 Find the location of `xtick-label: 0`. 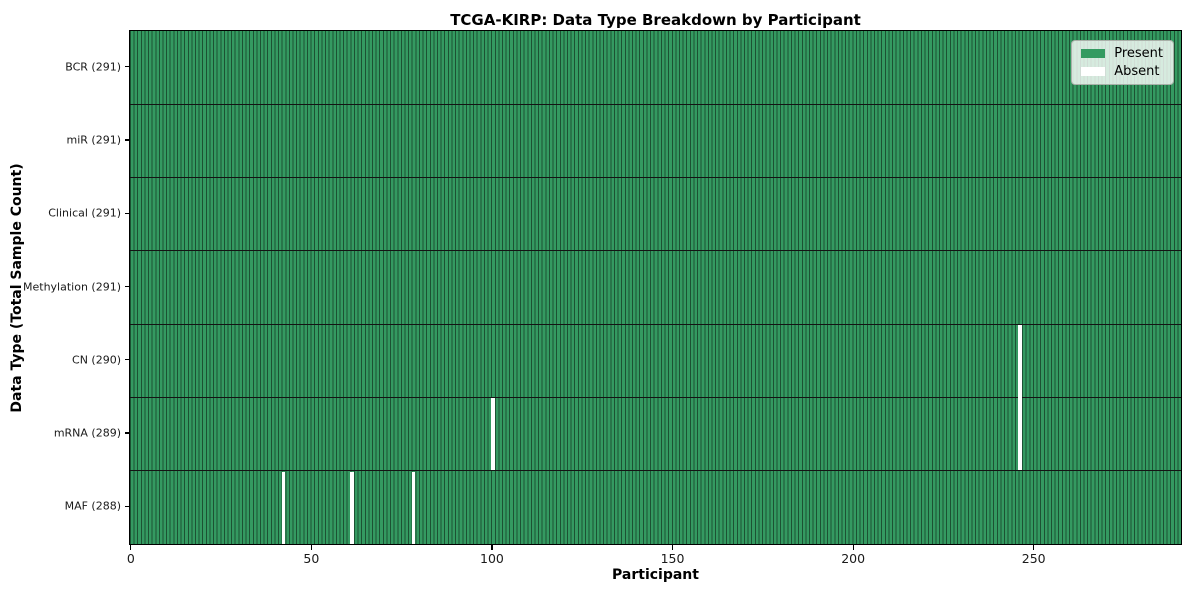

xtick-label: 0 is located at coordinates (130, 558).